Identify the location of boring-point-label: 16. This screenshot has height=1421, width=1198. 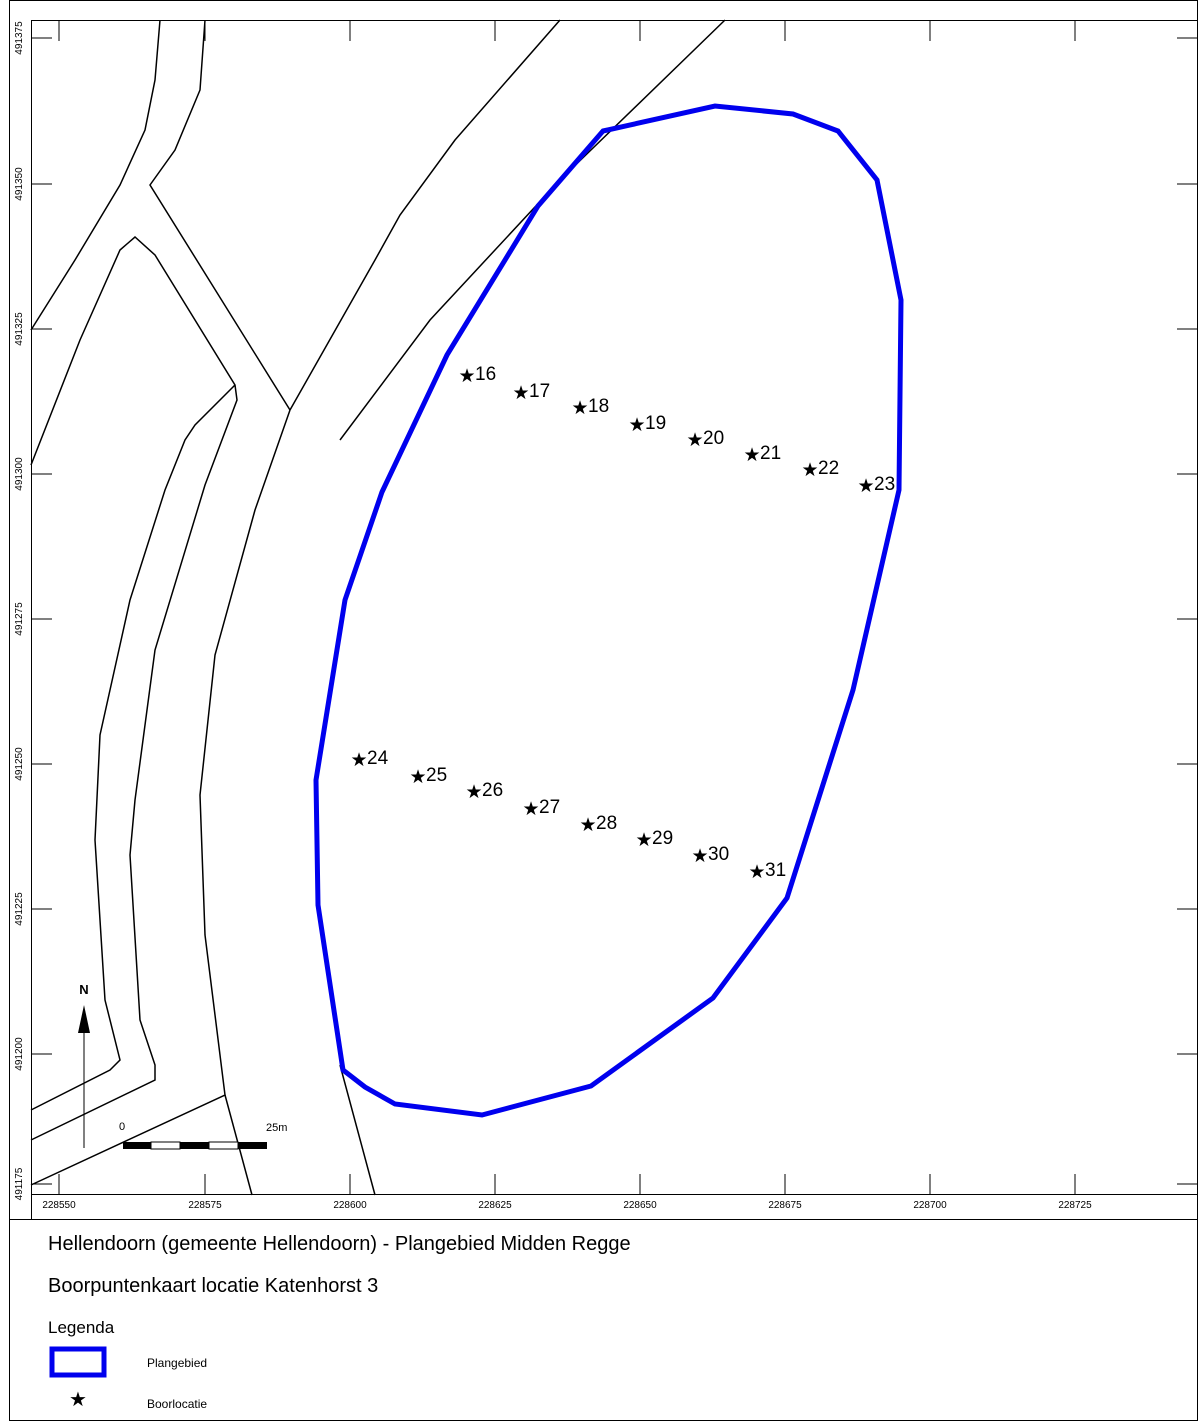
(485, 374).